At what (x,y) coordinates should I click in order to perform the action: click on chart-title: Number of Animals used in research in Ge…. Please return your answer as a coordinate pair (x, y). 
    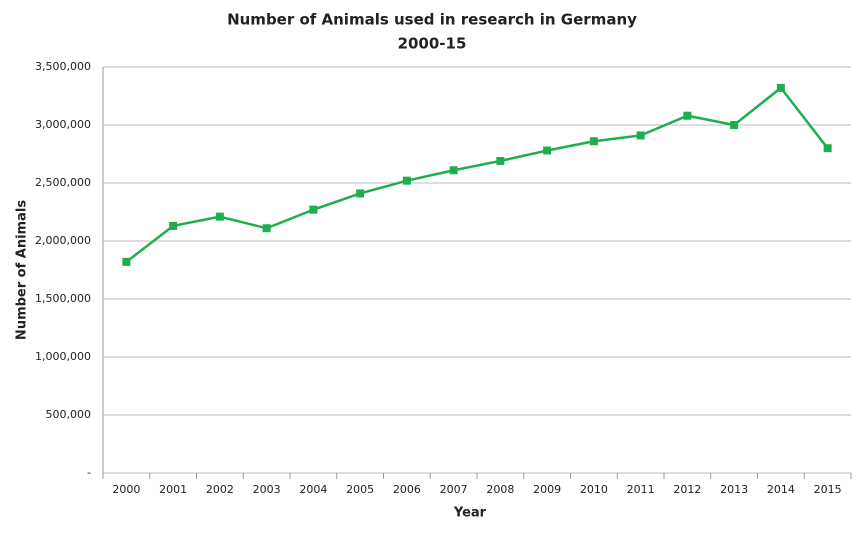
    Looking at the image, I should click on (432, 20).